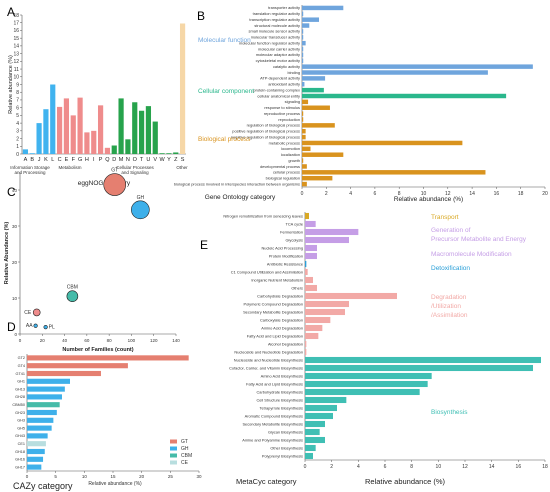  Describe the element at coordinates (226, 91) in the screenshot. I see `group-label: Cellular component` at that location.